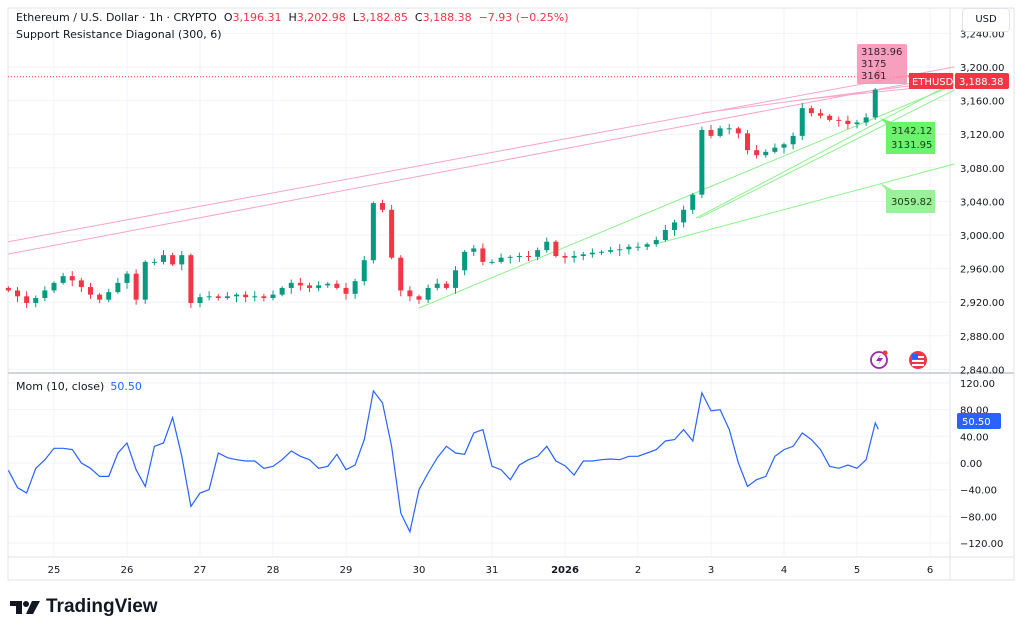 The image size is (1024, 634). I want to click on tradingview-logo-icon, so click(25, 607).